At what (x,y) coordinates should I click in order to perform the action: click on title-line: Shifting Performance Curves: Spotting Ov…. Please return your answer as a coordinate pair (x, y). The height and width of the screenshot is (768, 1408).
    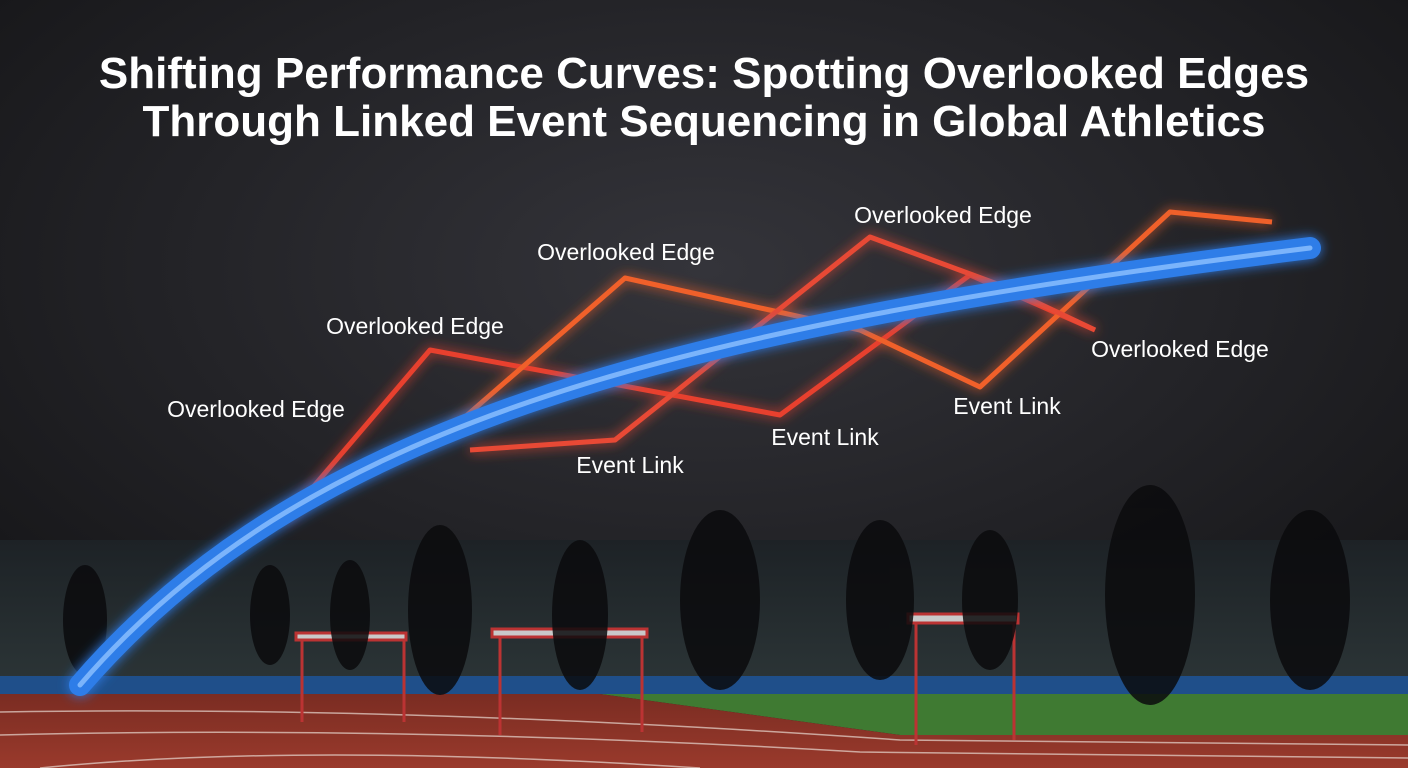
    Looking at the image, I should click on (704, 73).